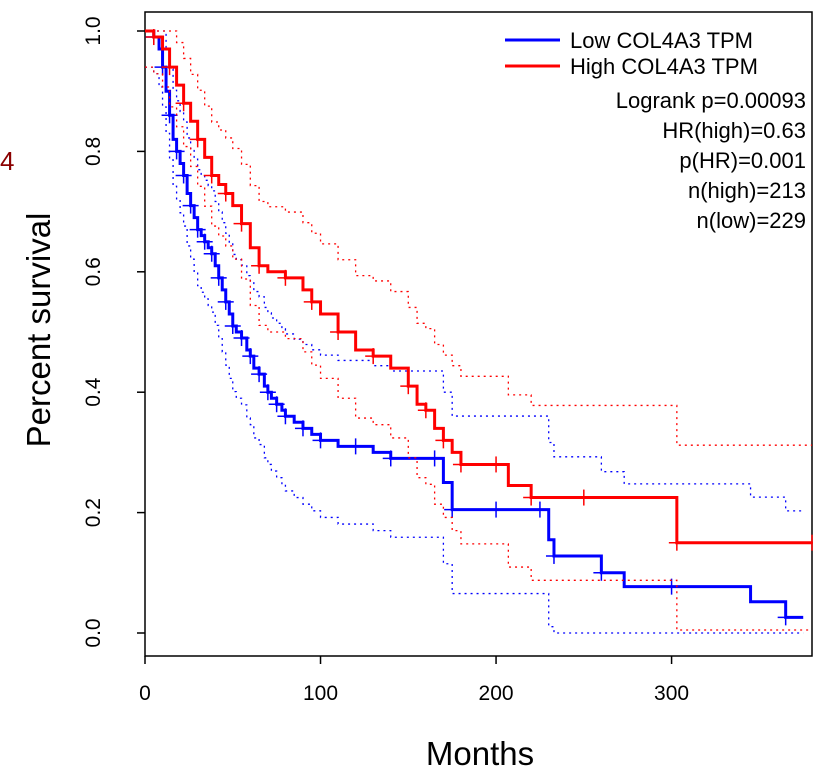 The image size is (813, 776). What do you see at coordinates (320, 693) in the screenshot?
I see `x-tick-label: 100` at bounding box center [320, 693].